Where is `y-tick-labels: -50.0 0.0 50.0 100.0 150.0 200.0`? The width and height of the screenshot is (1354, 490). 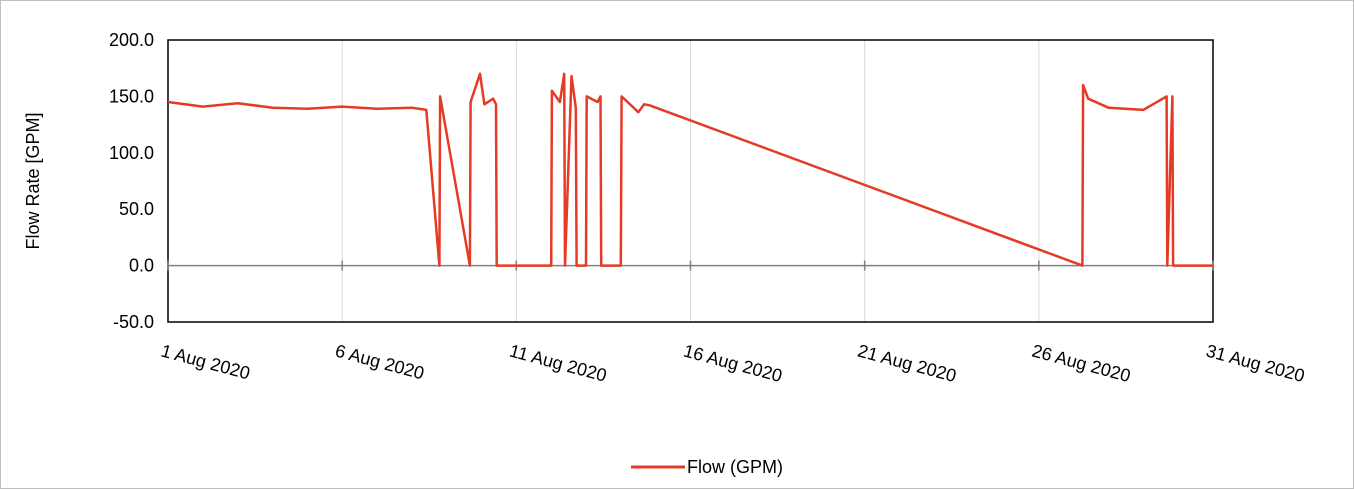
y-tick-labels: -50.0 0.0 50.0 100.0 150.0 200.0 is located at coordinates (131, 181).